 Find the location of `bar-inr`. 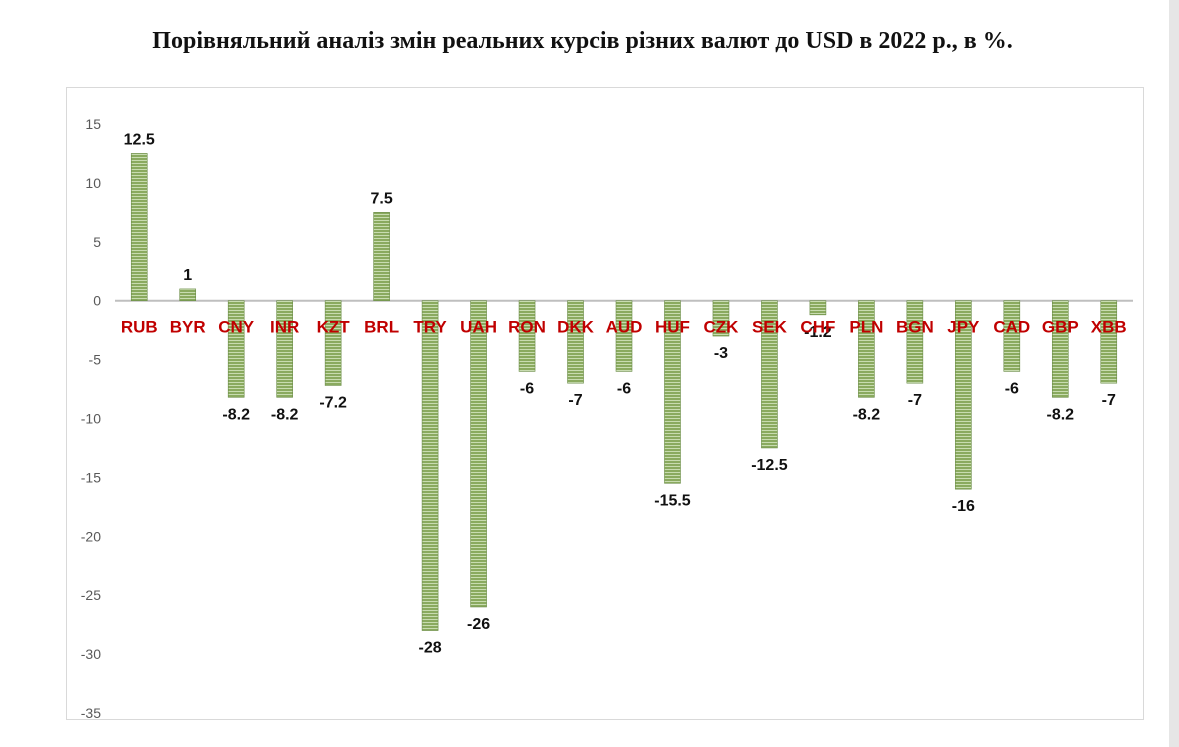

bar-inr is located at coordinates (284, 349).